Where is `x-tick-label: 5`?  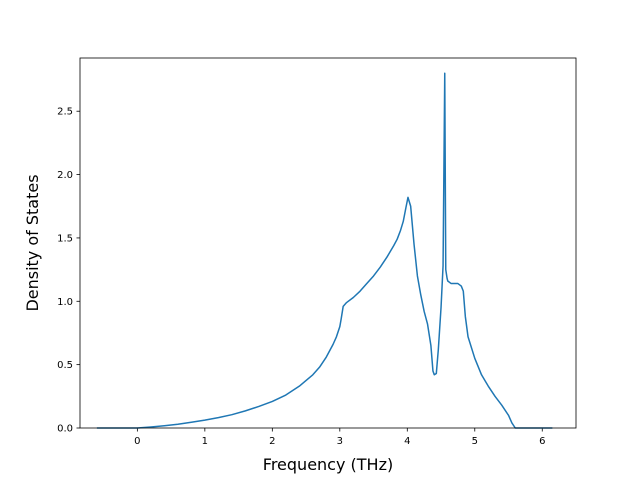 x-tick-label: 5 is located at coordinates (475, 441).